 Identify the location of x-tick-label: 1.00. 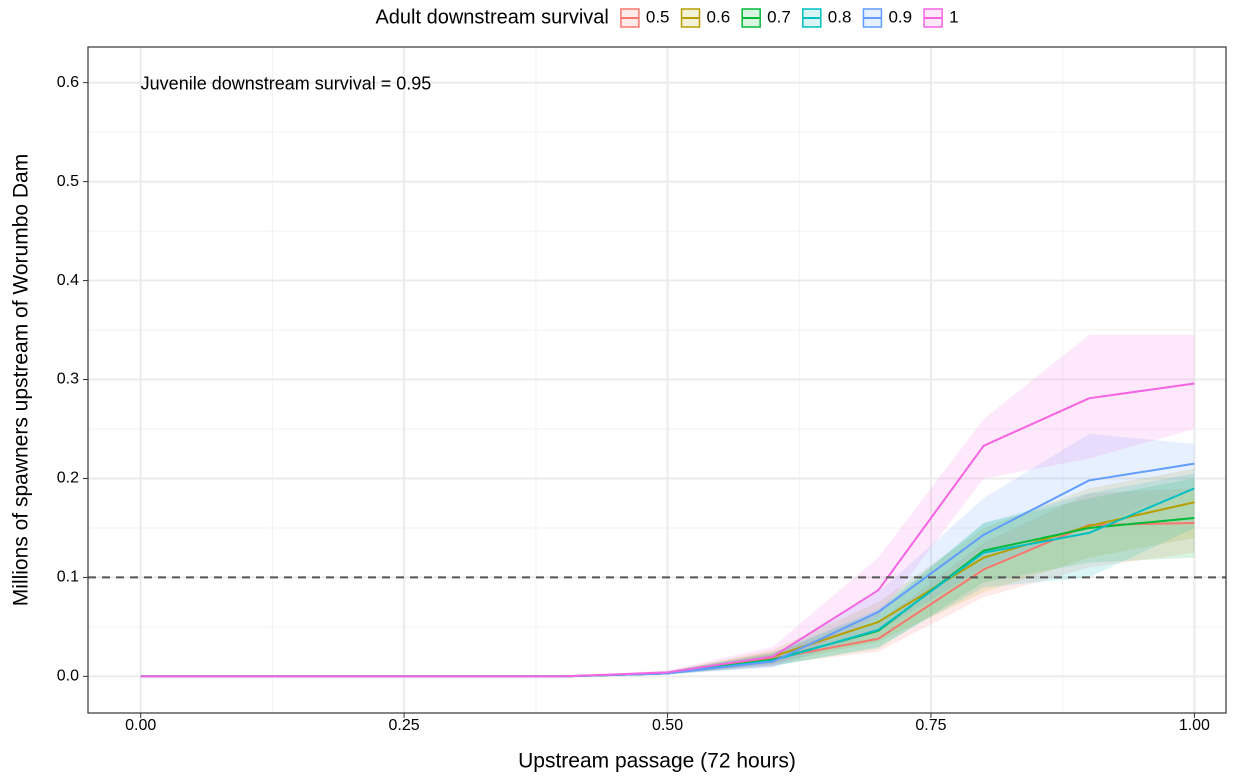
(1194, 725).